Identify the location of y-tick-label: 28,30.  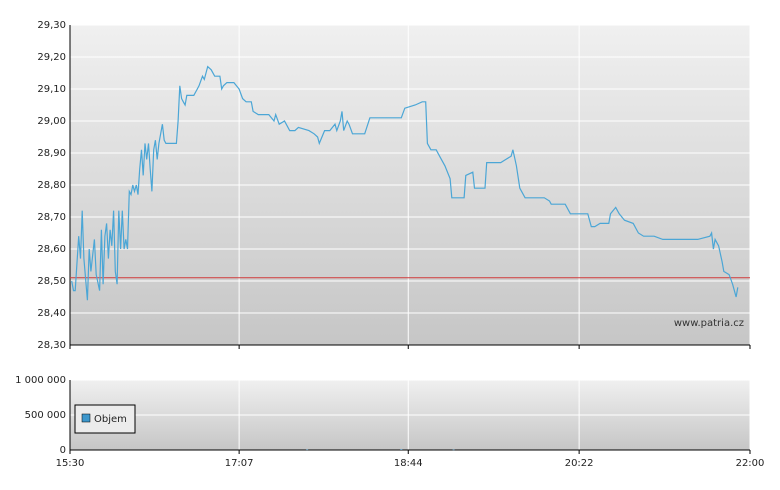
(51, 345).